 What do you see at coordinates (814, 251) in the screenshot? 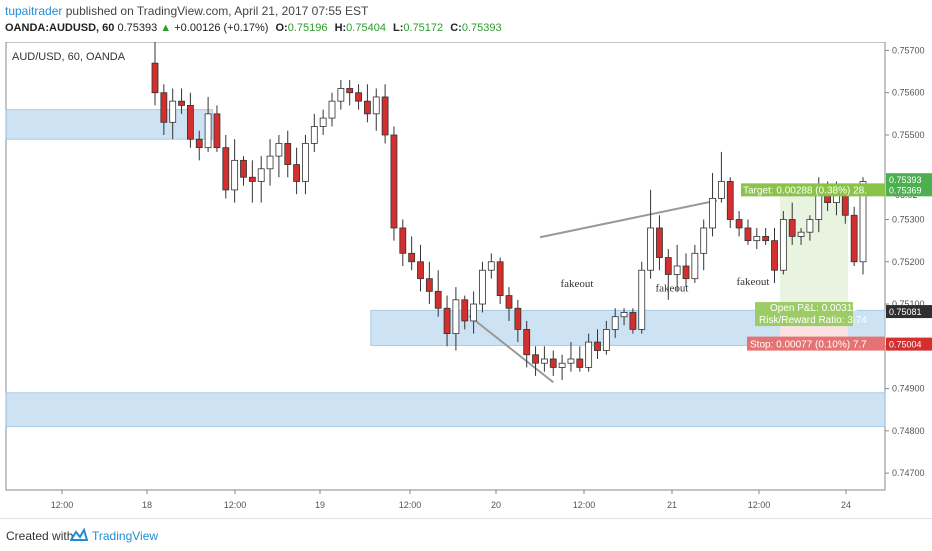
I see `target-area` at bounding box center [814, 251].